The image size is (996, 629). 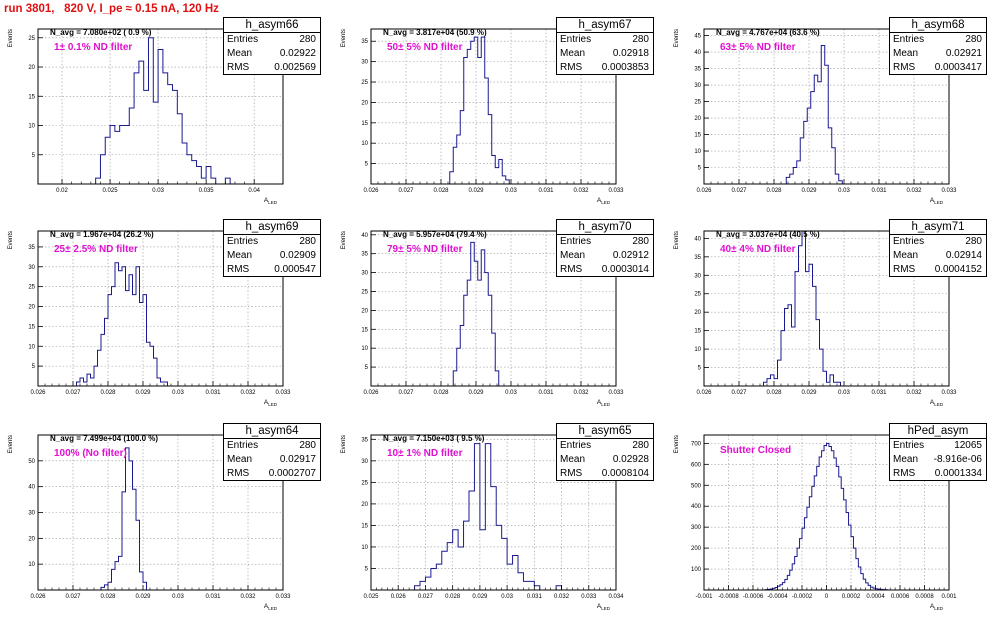 I want to click on stats-value-rms: 0.000547, so click(x=295, y=269).